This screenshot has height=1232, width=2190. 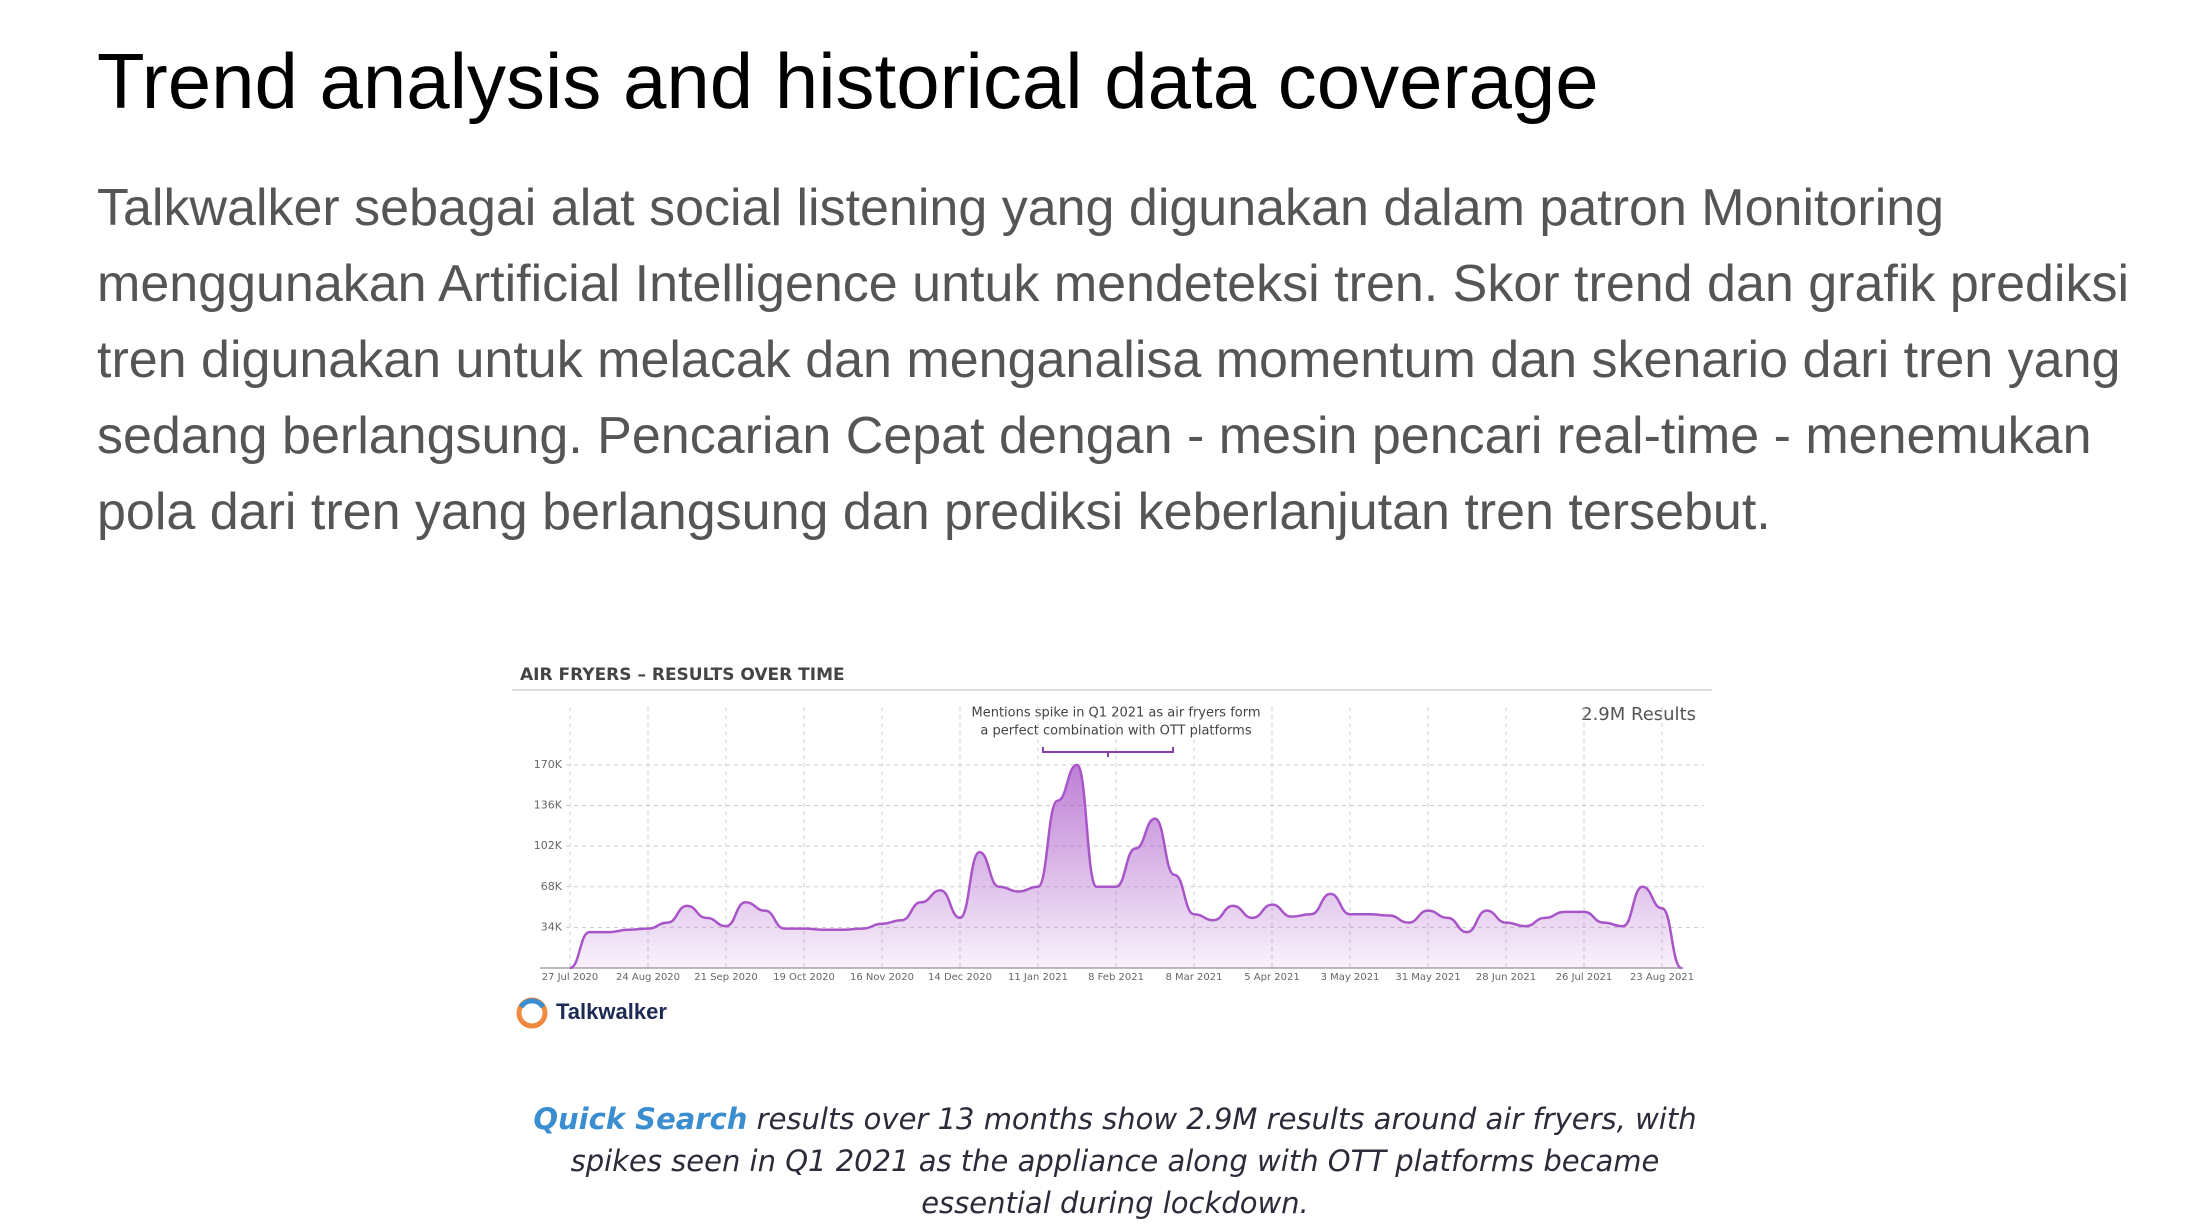 What do you see at coordinates (882, 977) in the screenshot?
I see `x-tick-label: 16 Nov 2020` at bounding box center [882, 977].